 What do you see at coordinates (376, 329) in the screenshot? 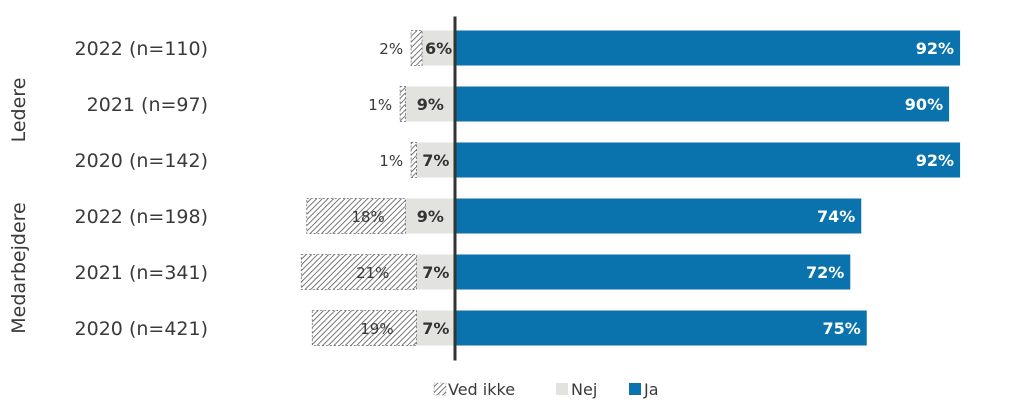
I see `ved-ikke-value-label: 19%` at bounding box center [376, 329].